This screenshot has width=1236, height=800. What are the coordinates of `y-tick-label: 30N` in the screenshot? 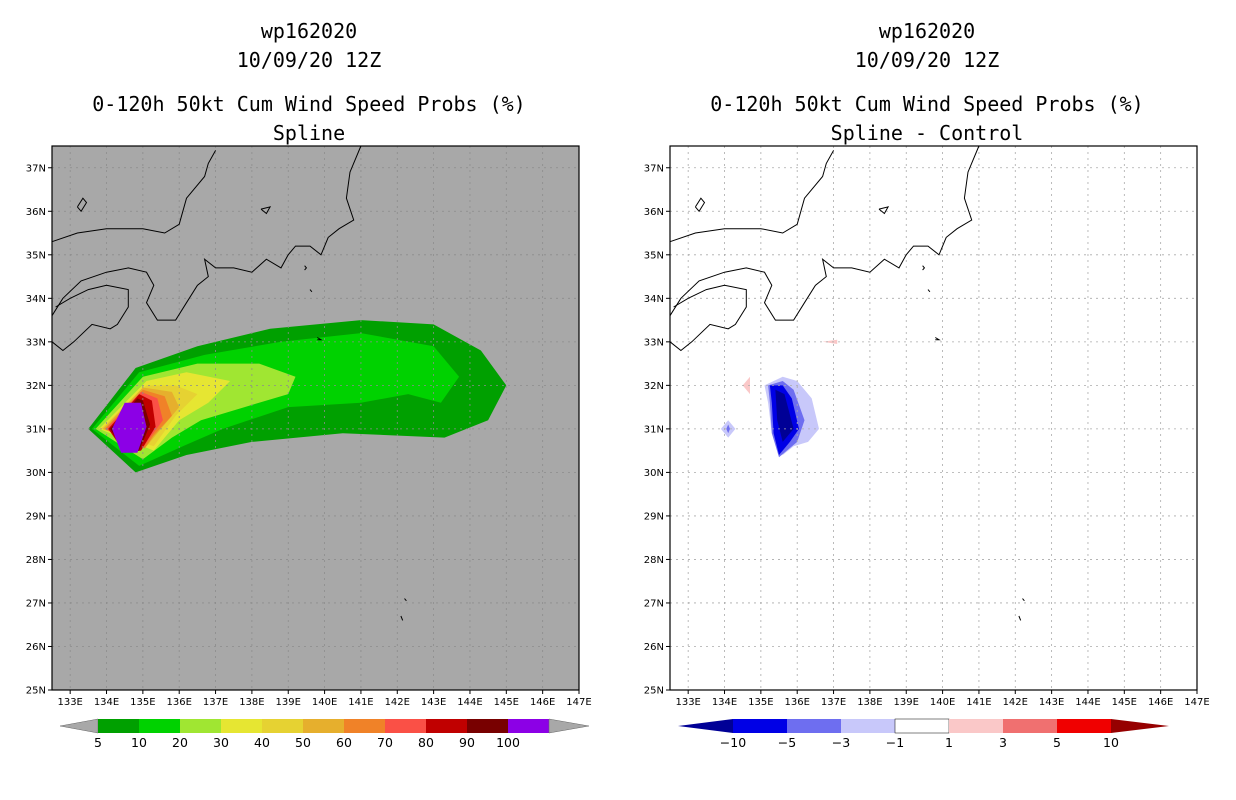 It's located at (36, 473).